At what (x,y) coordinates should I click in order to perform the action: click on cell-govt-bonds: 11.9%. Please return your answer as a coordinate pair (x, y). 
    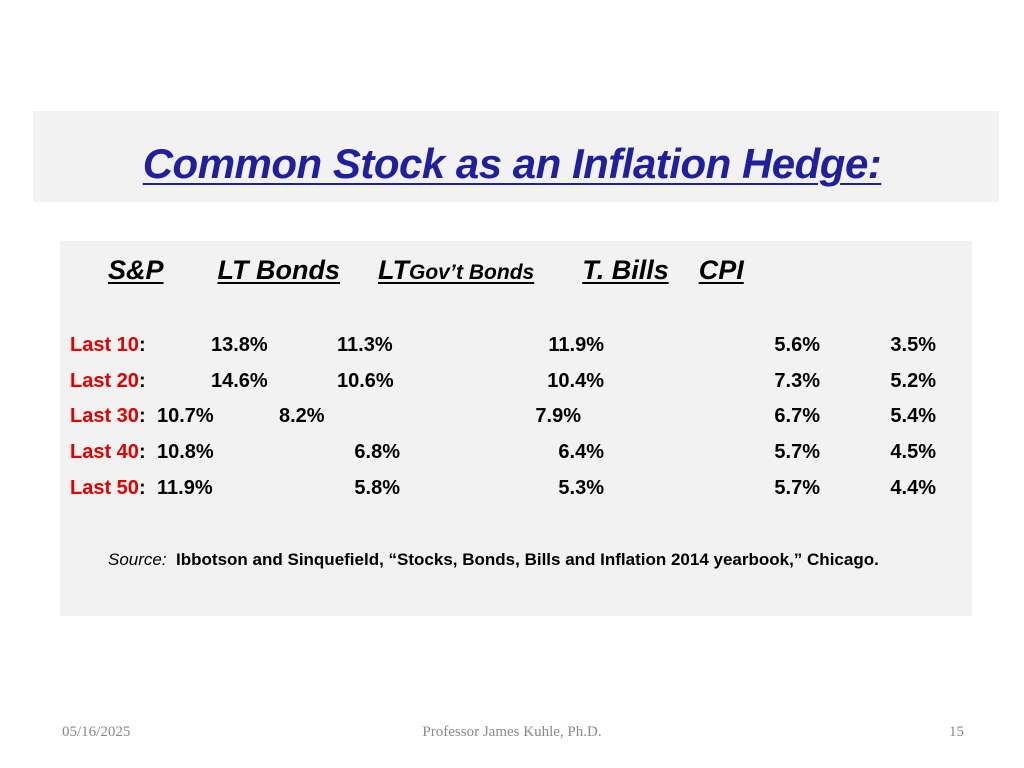
    Looking at the image, I should click on (576, 345).